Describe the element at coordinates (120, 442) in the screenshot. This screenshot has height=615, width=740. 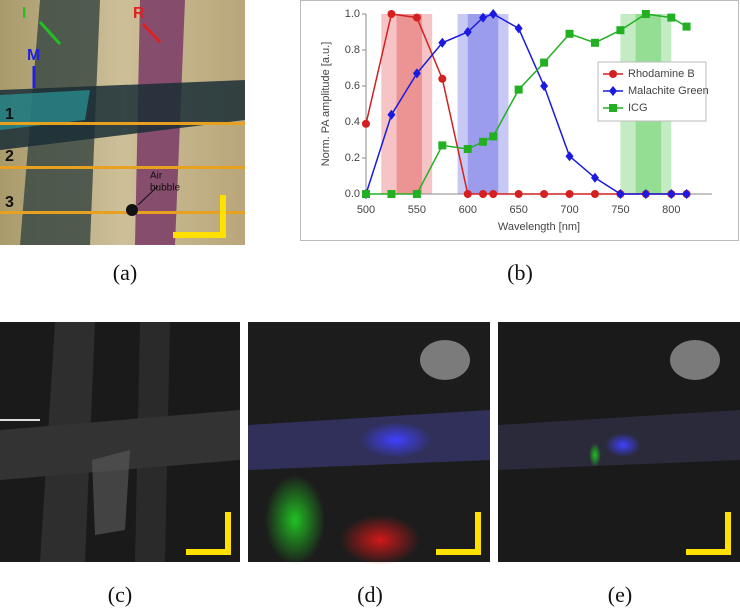
I see `image-c` at that location.